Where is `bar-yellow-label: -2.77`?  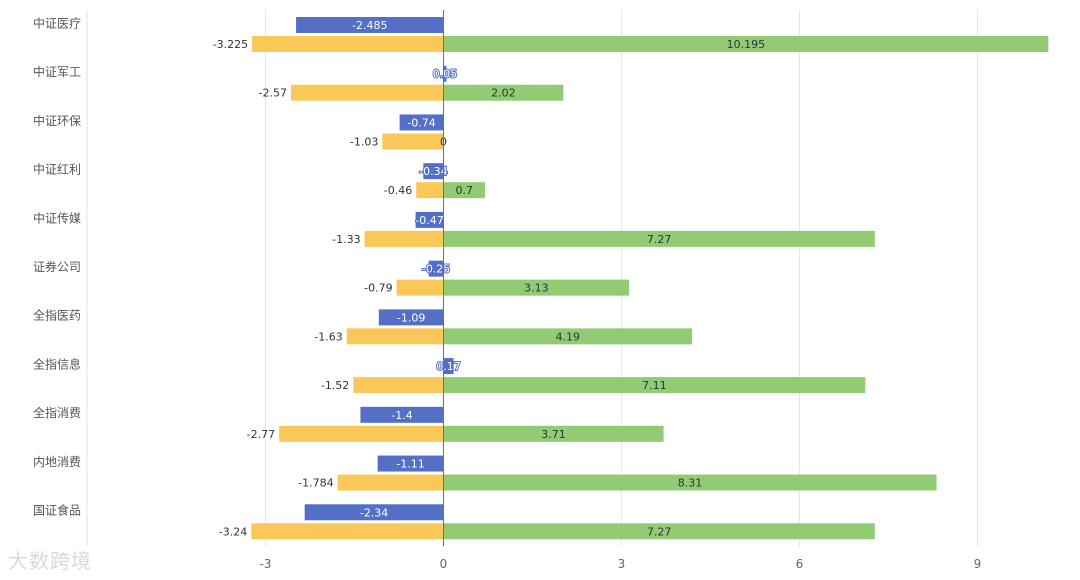
bar-yellow-label: -2.77 is located at coordinates (261, 434).